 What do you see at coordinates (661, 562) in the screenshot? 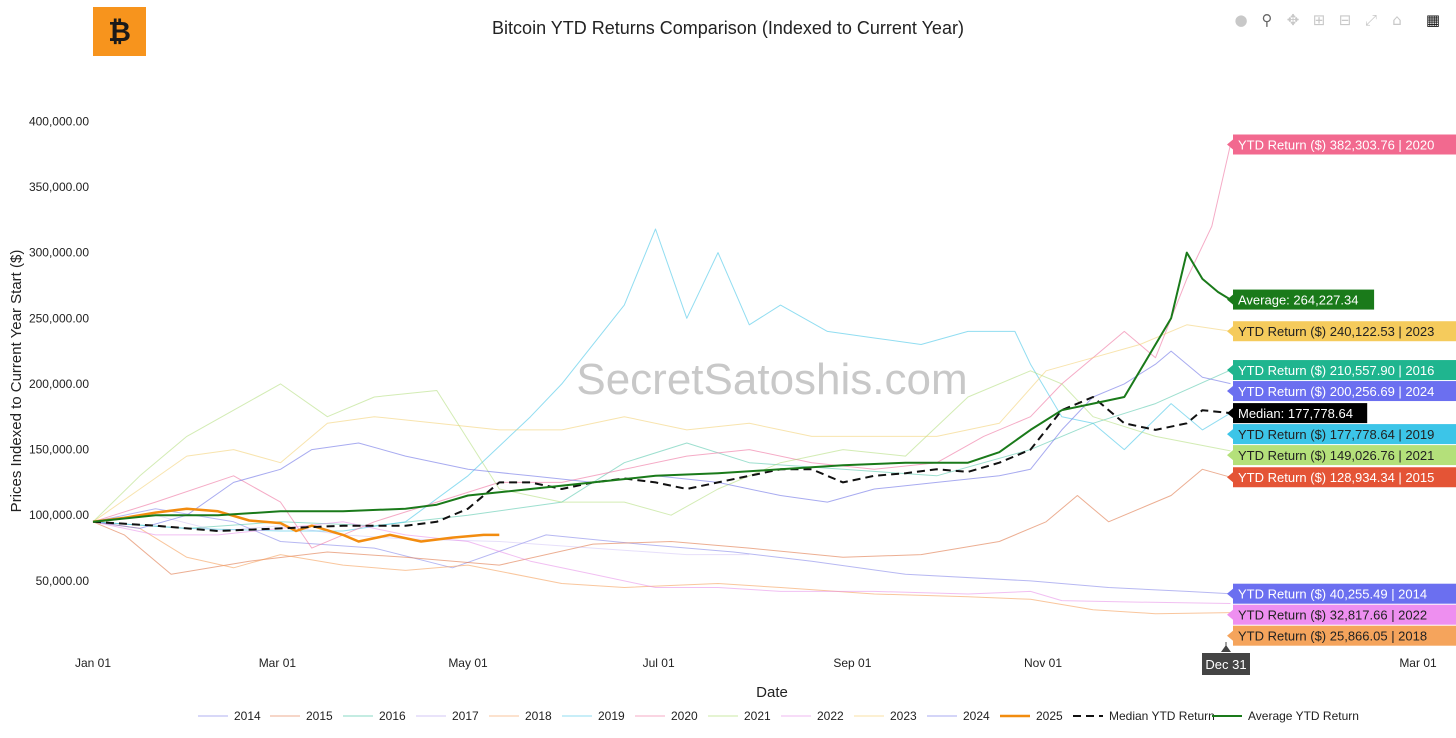
I see `series-line-2022` at bounding box center [661, 562].